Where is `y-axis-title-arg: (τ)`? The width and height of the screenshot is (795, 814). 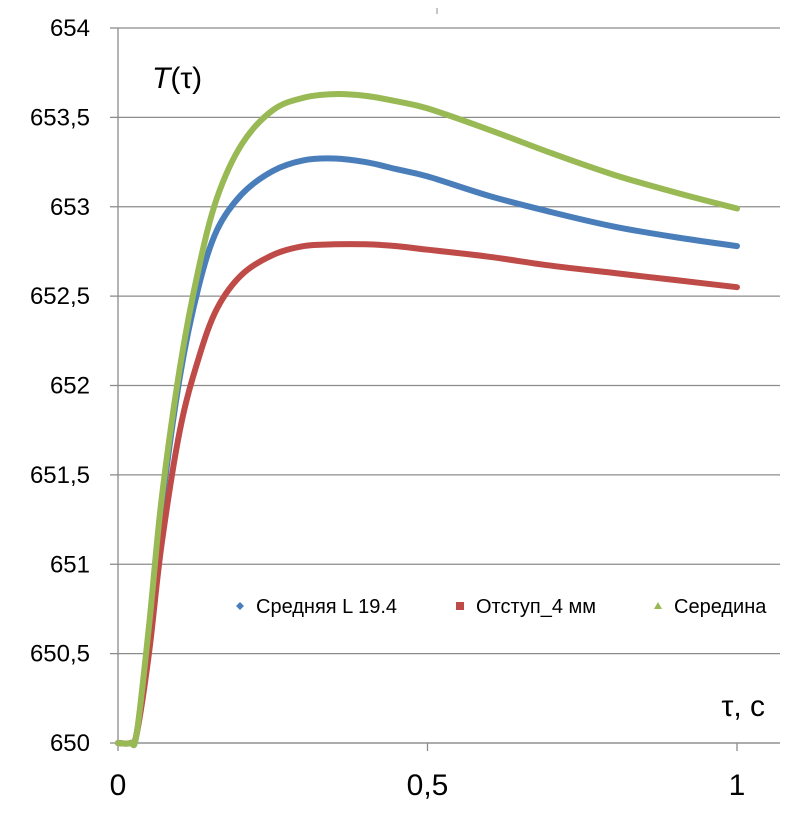 y-axis-title-arg: (τ) is located at coordinates (186, 78).